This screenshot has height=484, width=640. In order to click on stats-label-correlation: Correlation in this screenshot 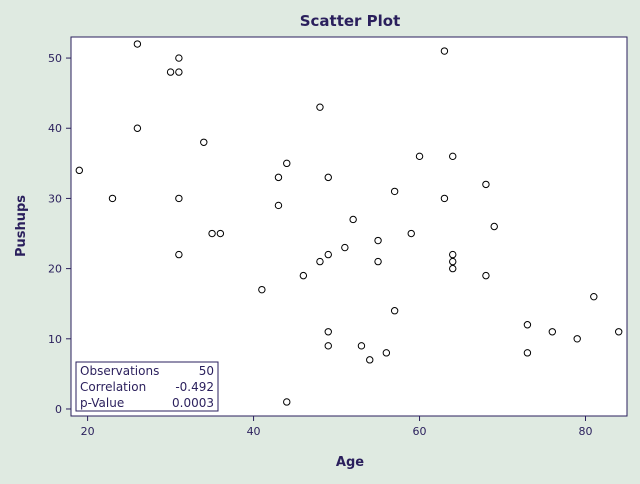, I will do `click(113, 387)`.